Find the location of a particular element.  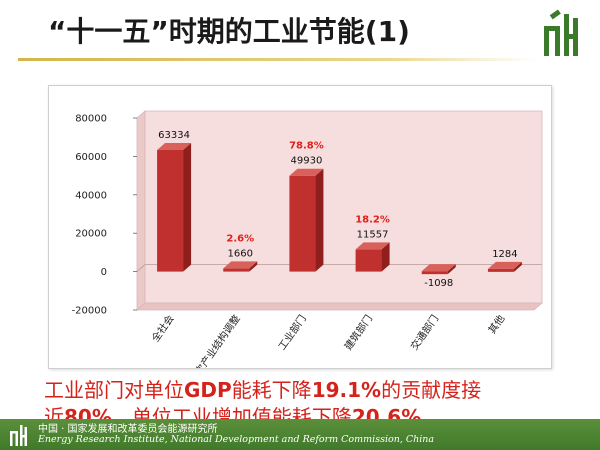

category-label: 工业部门 is located at coordinates (292, 332).